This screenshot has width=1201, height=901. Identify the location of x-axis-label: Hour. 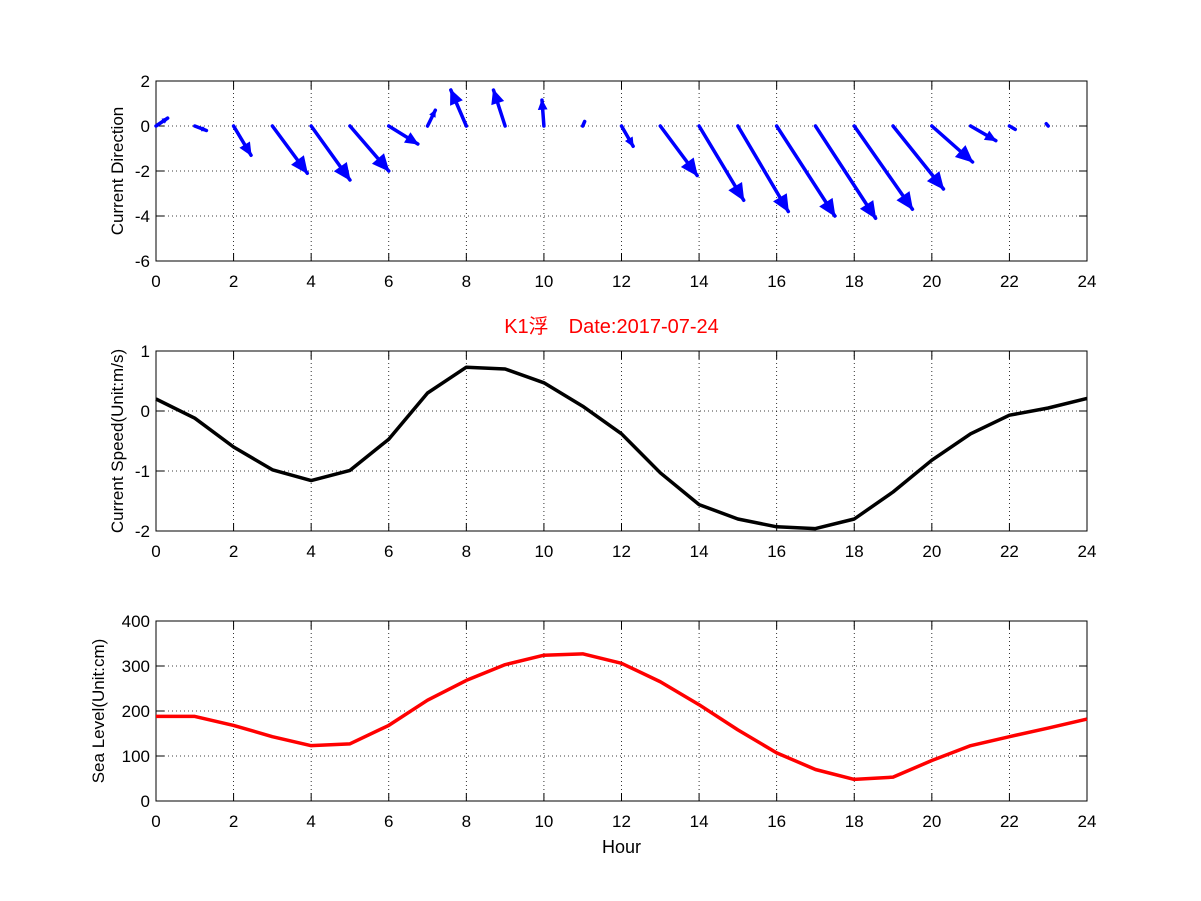
(621, 847).